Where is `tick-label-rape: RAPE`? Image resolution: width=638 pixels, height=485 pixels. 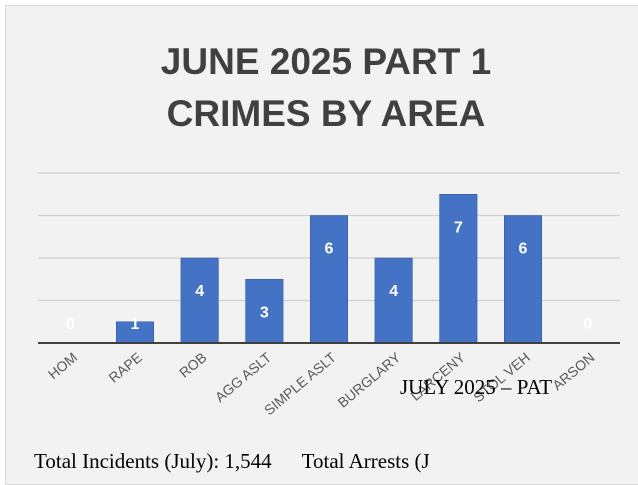 tick-label-rape: RAPE is located at coordinates (124, 367).